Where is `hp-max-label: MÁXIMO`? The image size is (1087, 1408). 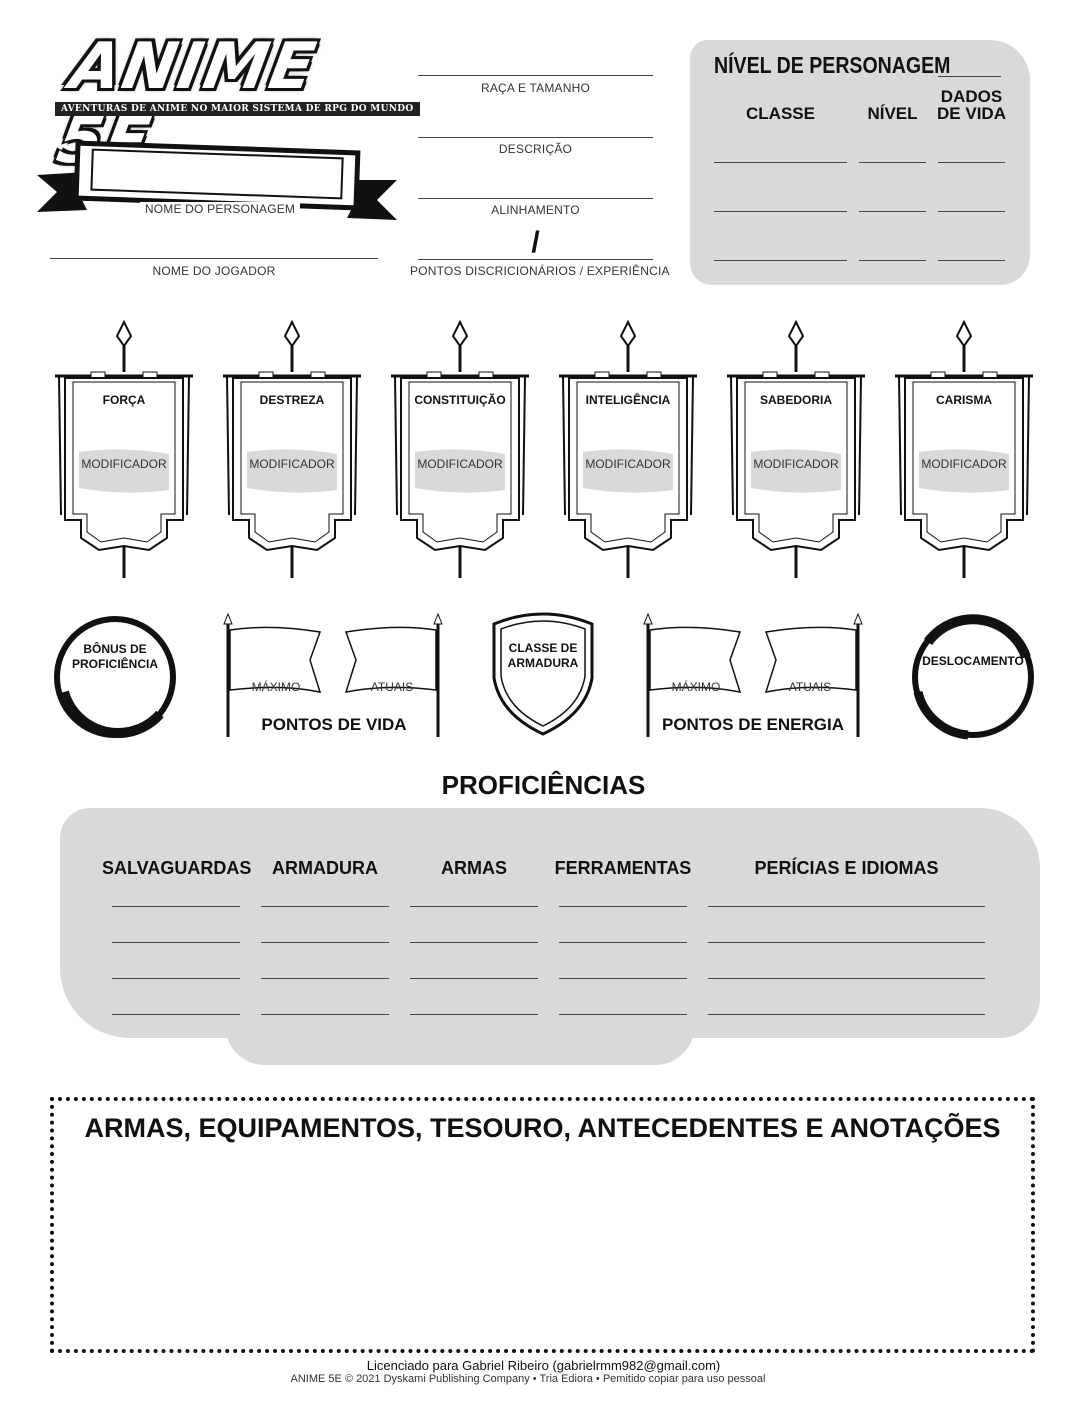 hp-max-label: MÁXIMO is located at coordinates (276, 687).